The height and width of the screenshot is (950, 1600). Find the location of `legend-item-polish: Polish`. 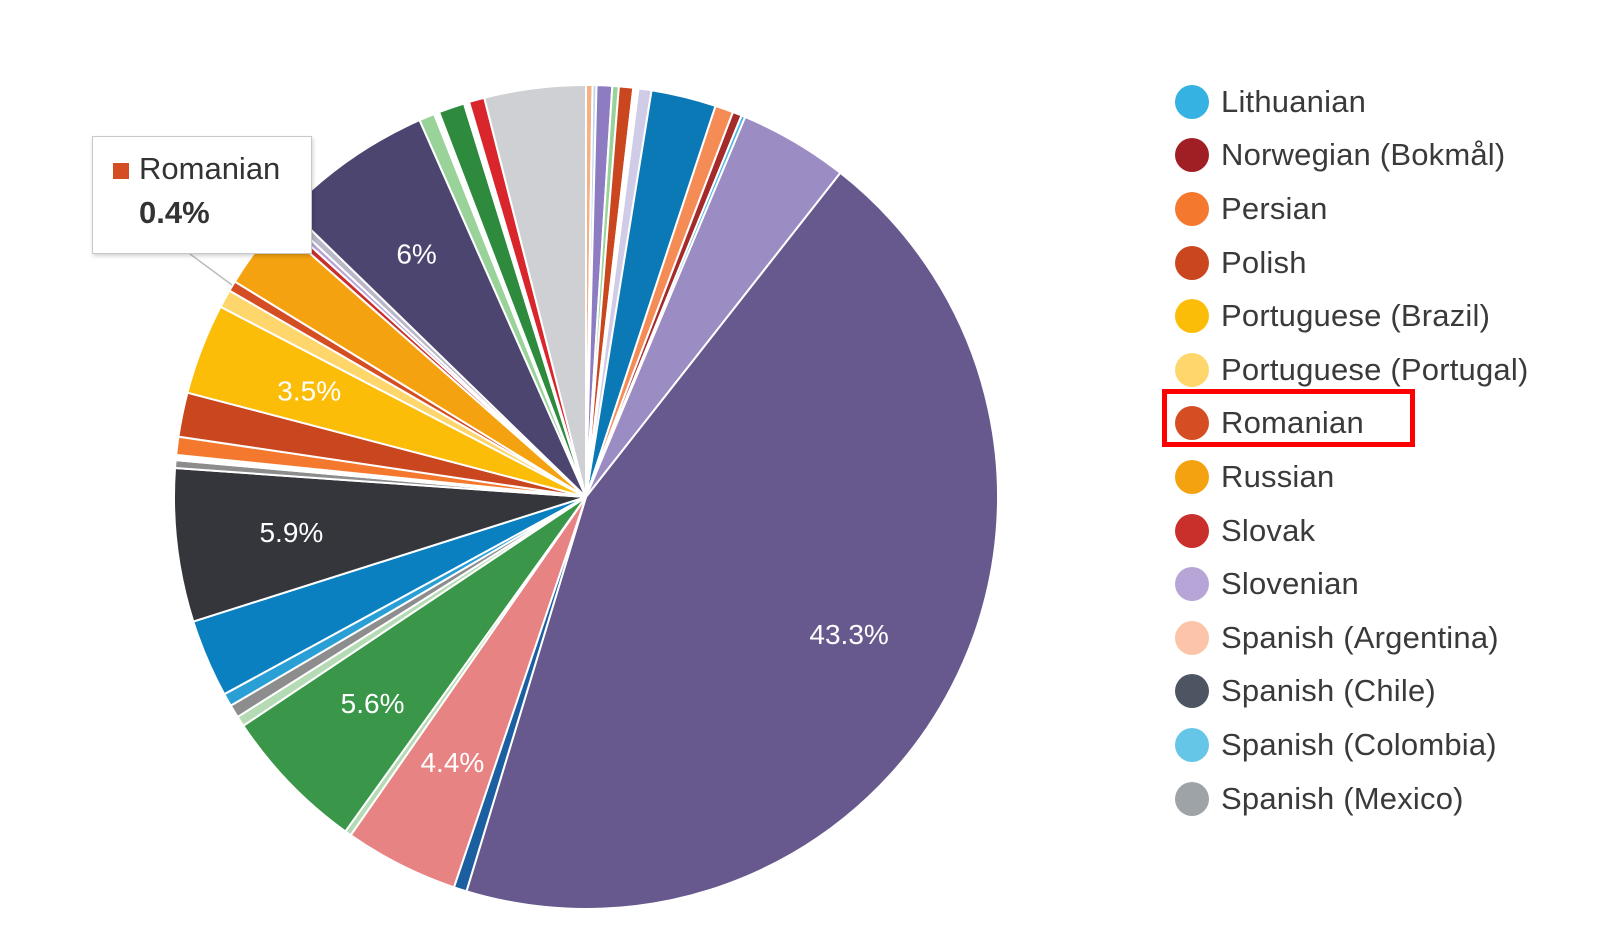

legend-item-polish: Polish is located at coordinates (1385, 263).